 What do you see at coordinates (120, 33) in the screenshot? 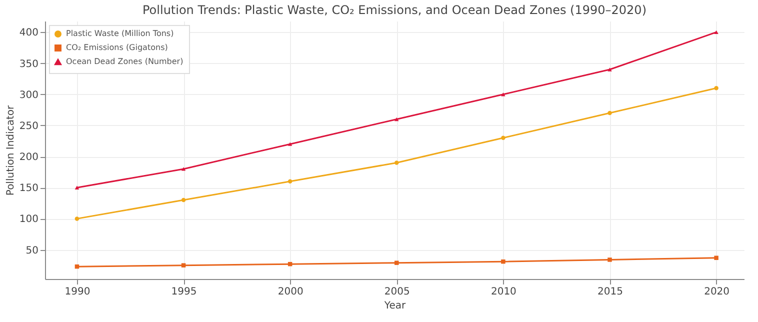
I see `legend-label: Plastic Waste (Million Tons)` at bounding box center [120, 33].